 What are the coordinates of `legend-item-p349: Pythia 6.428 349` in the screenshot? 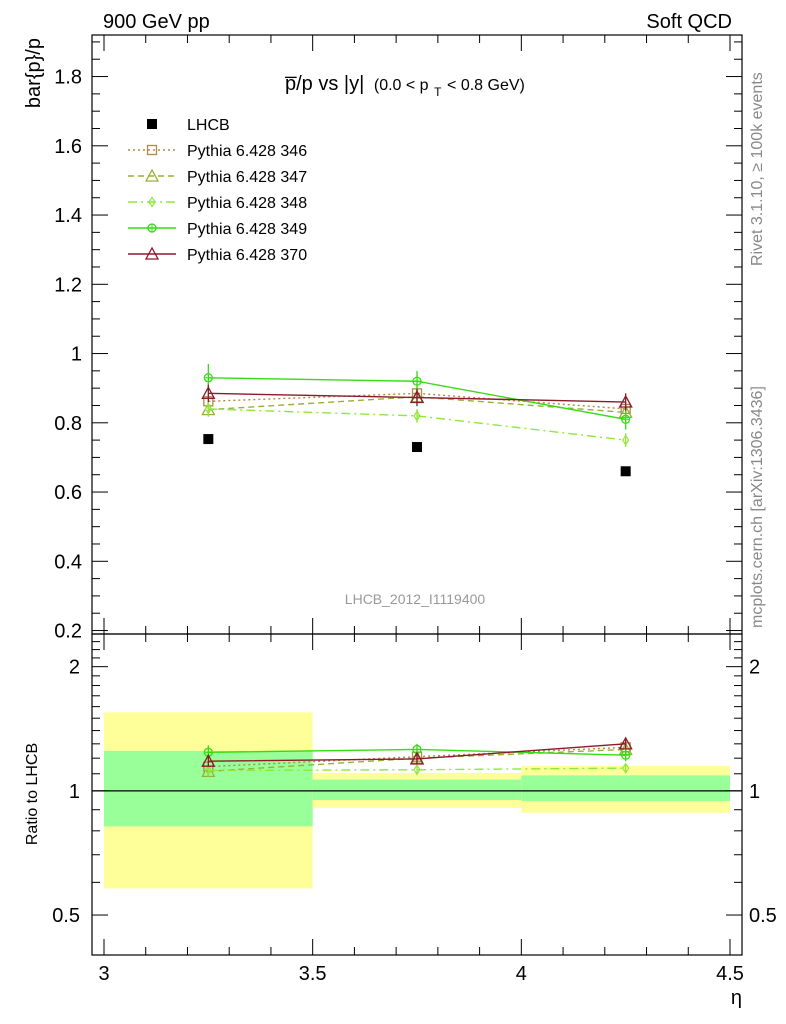 It's located at (217, 229).